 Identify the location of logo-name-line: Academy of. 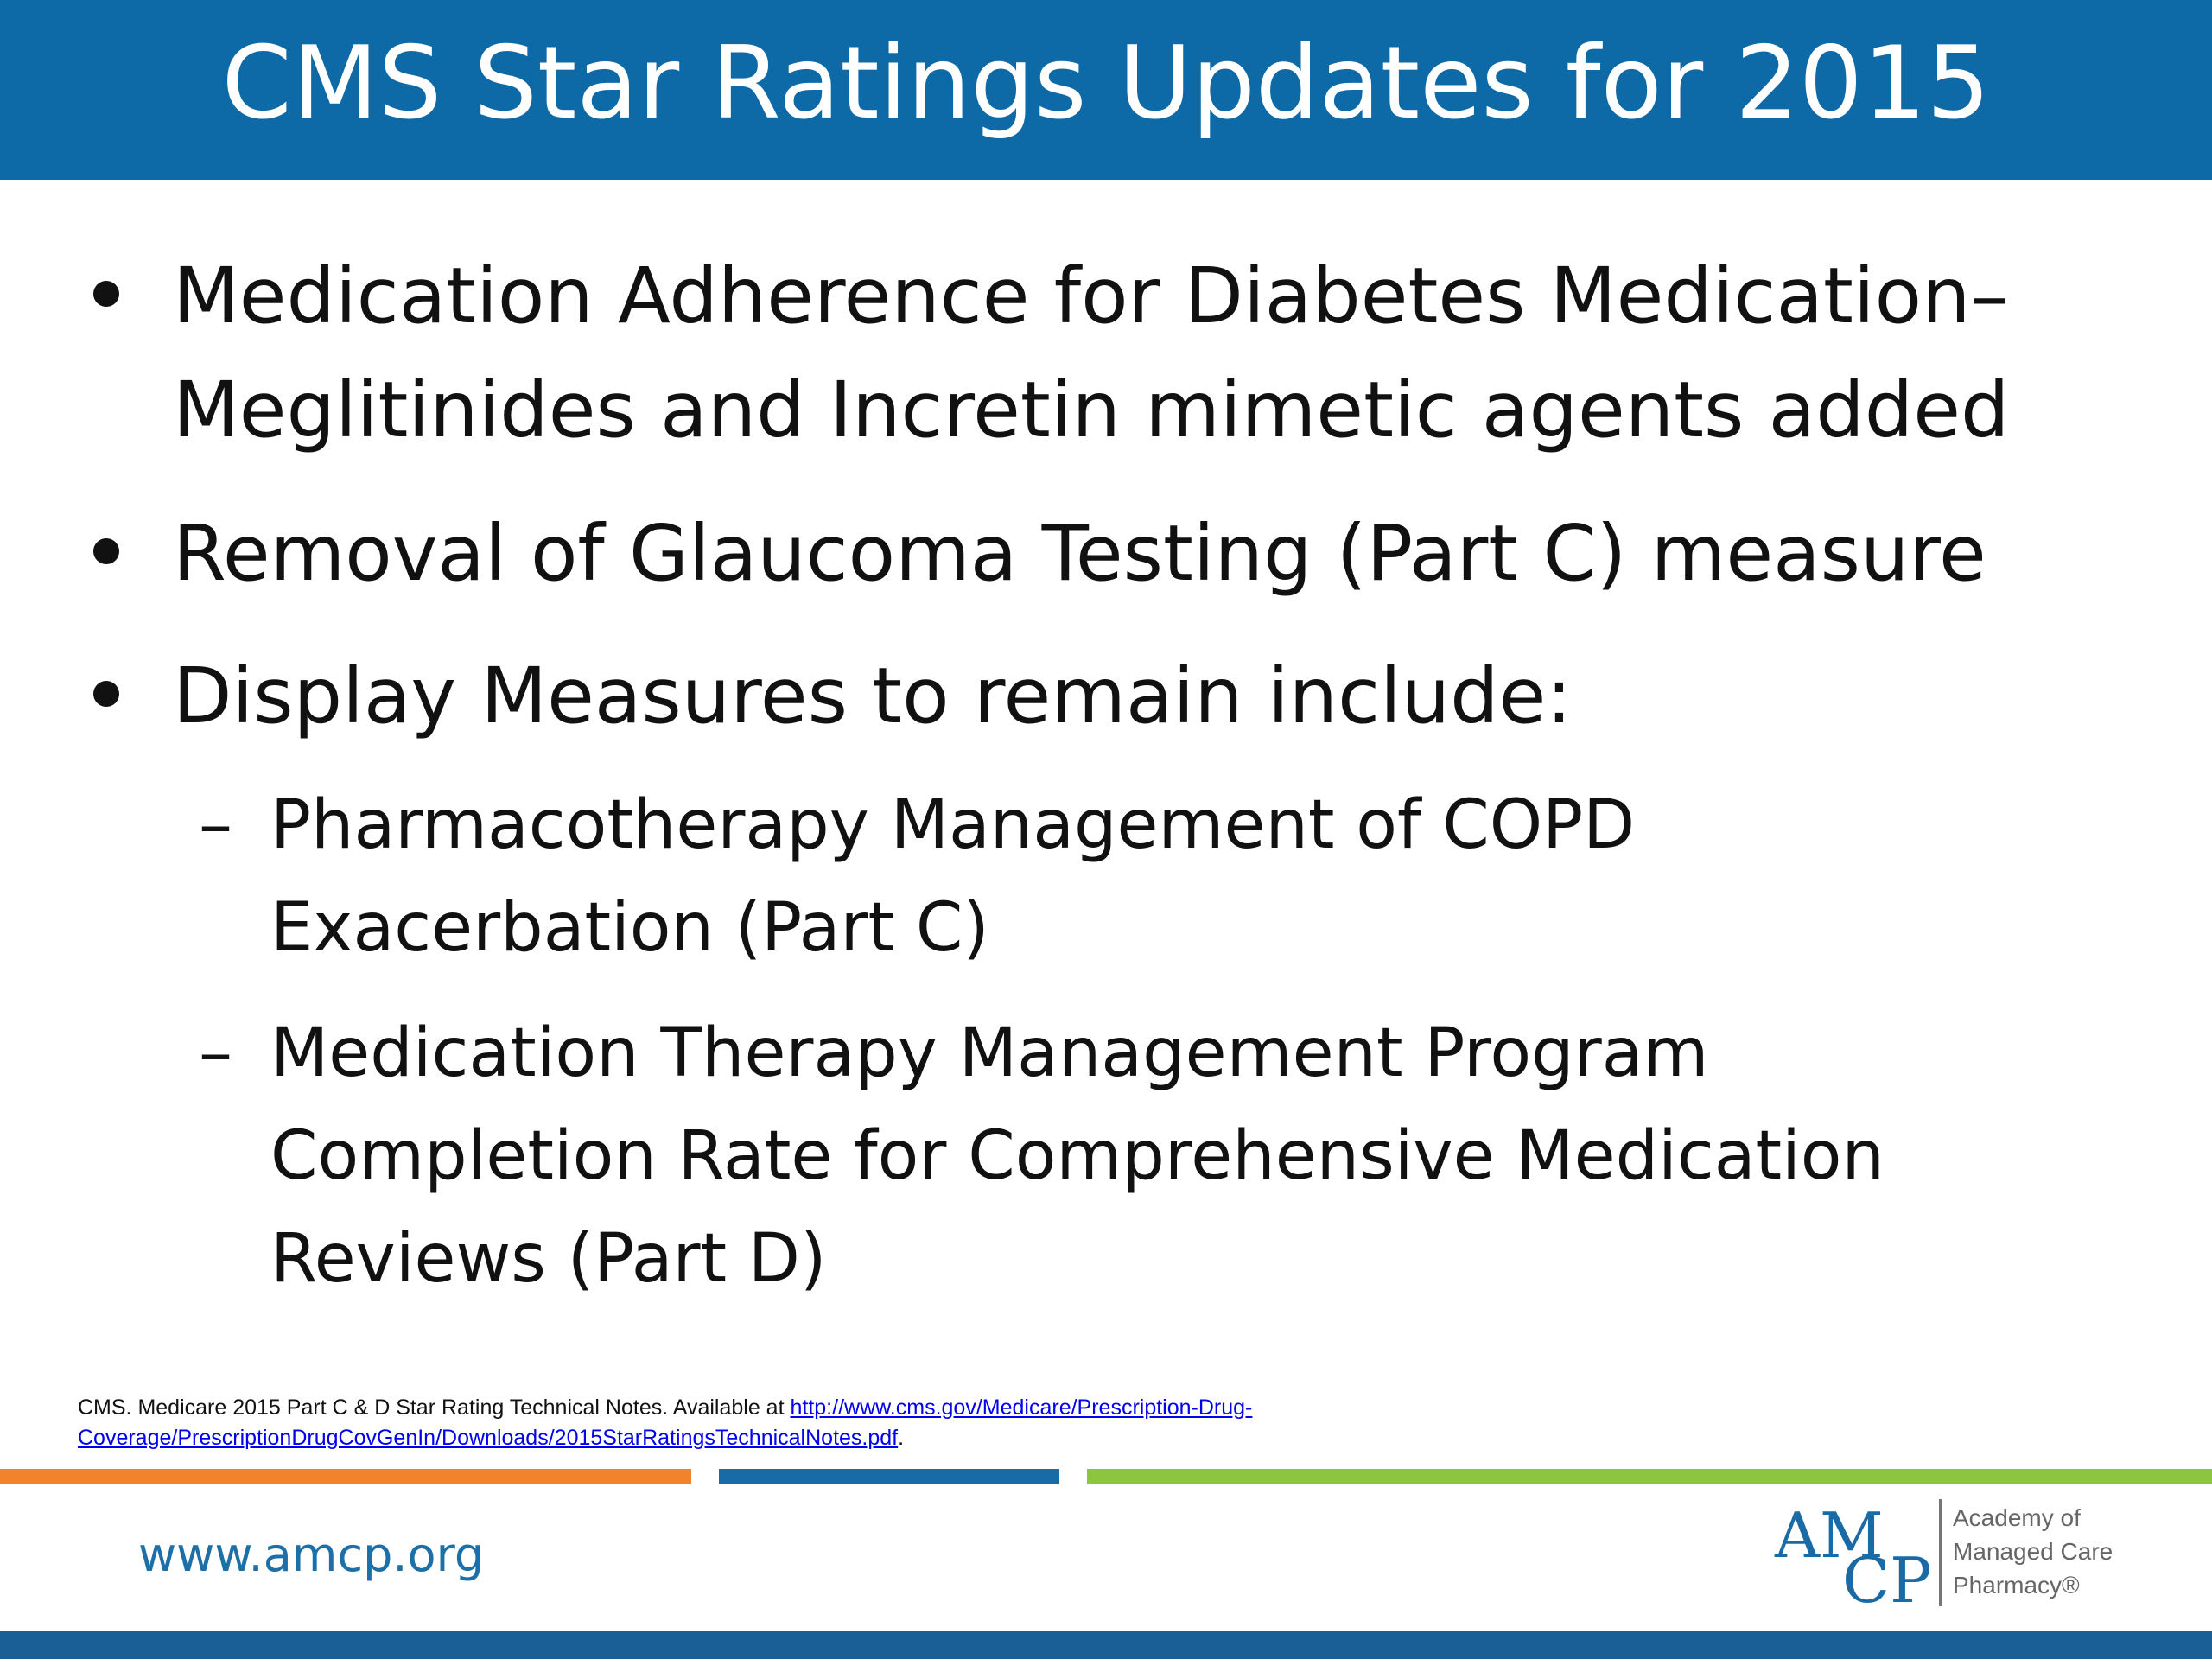
(2017, 1517).